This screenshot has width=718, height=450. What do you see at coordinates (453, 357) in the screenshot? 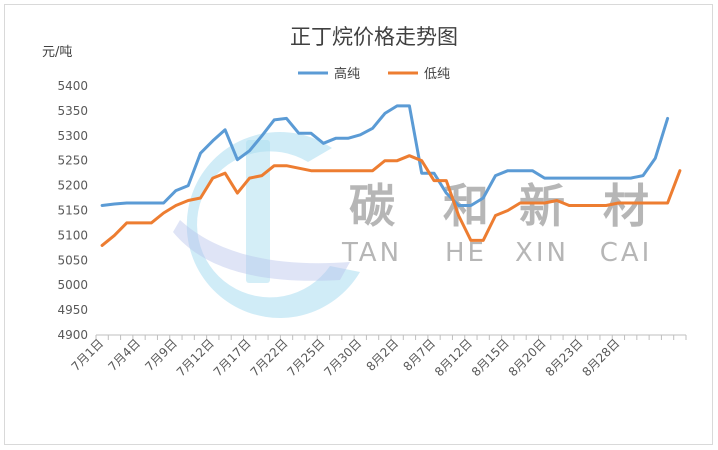
I see `x-tick-label: 8月12日` at bounding box center [453, 357].